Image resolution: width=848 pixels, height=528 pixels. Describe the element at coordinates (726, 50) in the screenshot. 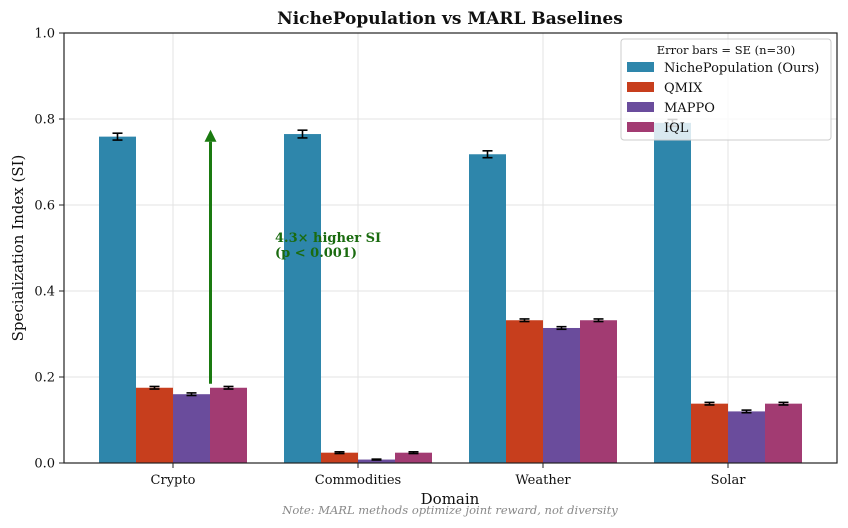

I see `legend-title: Error bars = SE (n=30)` at that location.